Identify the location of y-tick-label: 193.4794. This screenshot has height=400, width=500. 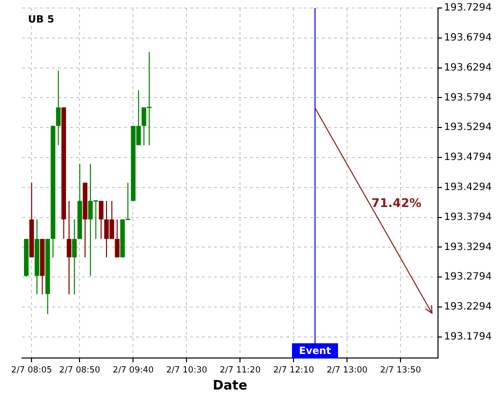
(468, 158).